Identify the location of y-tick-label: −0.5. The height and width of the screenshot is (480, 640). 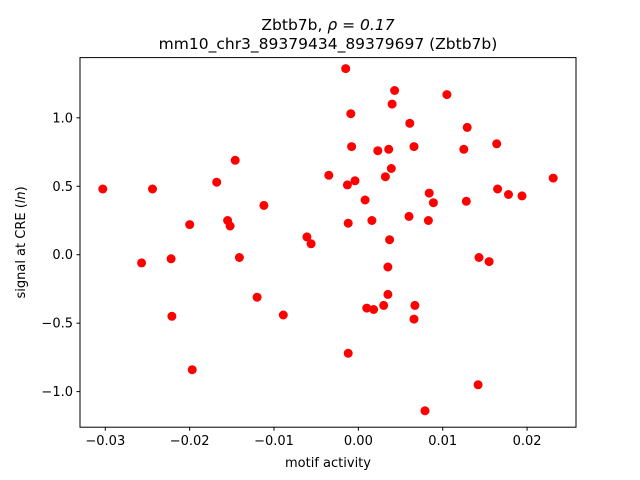
(57, 324).